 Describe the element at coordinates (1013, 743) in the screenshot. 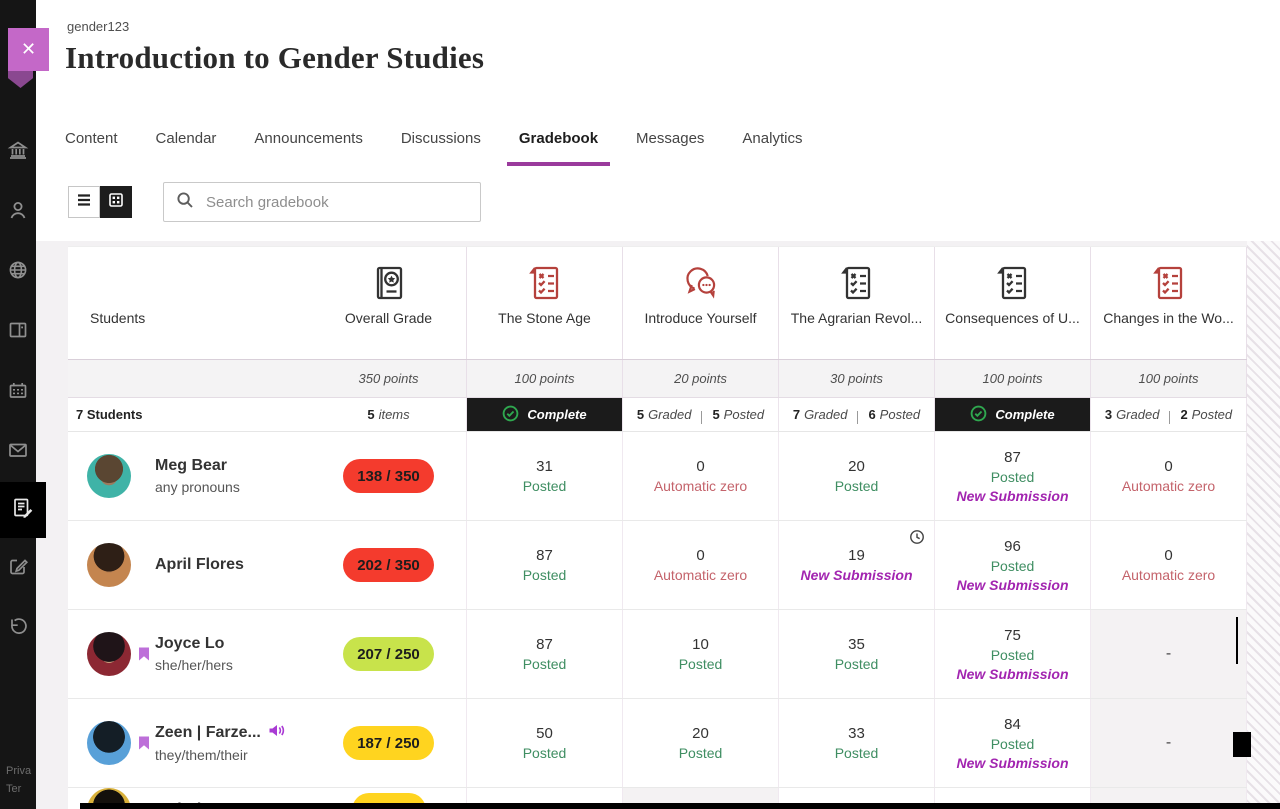

I see `grade-cell: 84 Posted New Submission` at that location.